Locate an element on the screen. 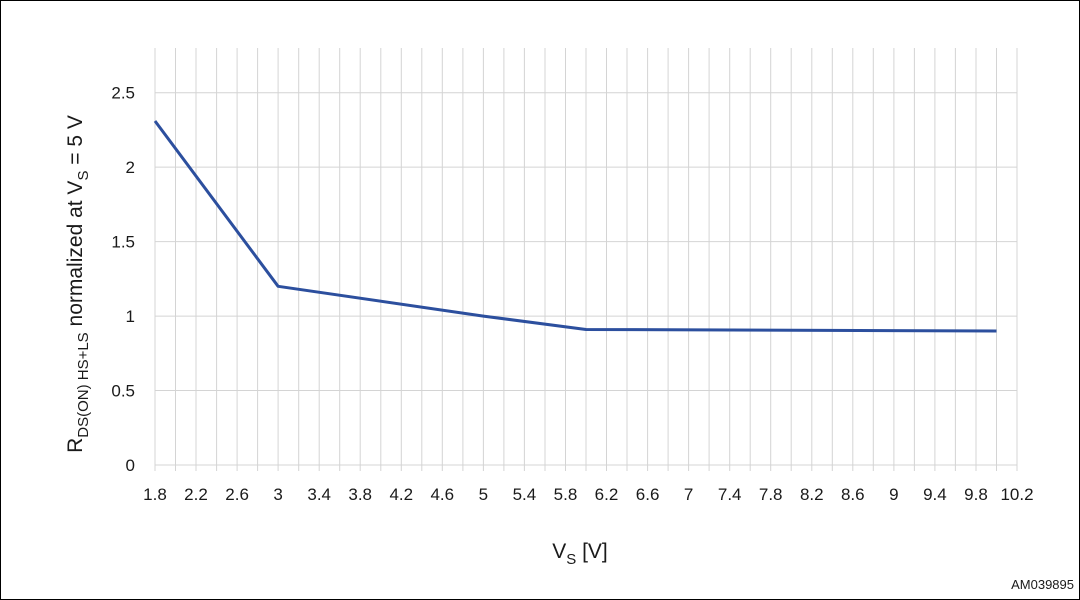 This screenshot has height=600, width=1080. y-tick-label: 2.5 is located at coordinates (123, 93).